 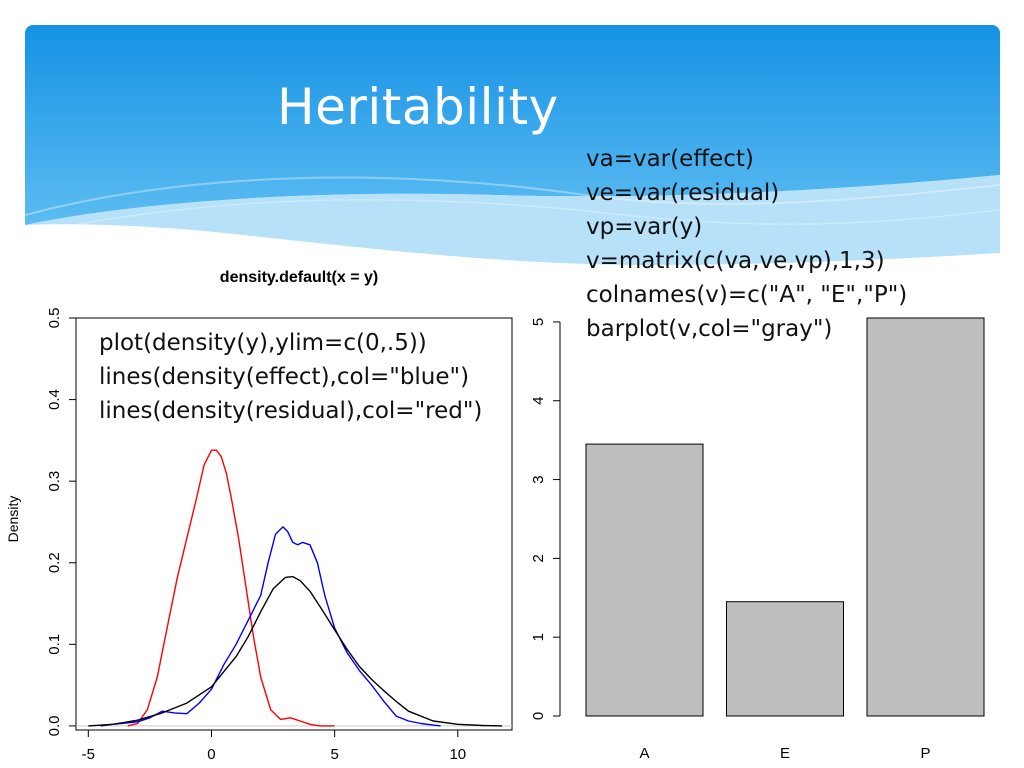 What do you see at coordinates (418, 107) in the screenshot?
I see `slide-title: Heritability` at bounding box center [418, 107].